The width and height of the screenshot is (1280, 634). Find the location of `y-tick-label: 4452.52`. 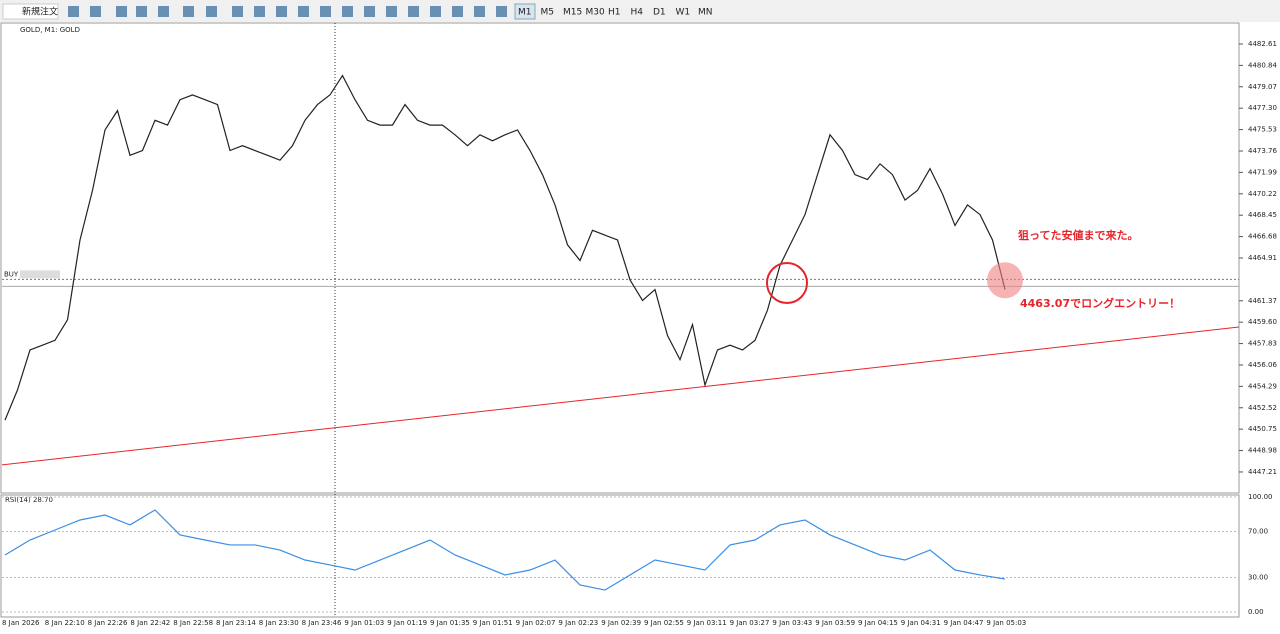

y-tick-label: 4452.52 is located at coordinates (1262, 408).